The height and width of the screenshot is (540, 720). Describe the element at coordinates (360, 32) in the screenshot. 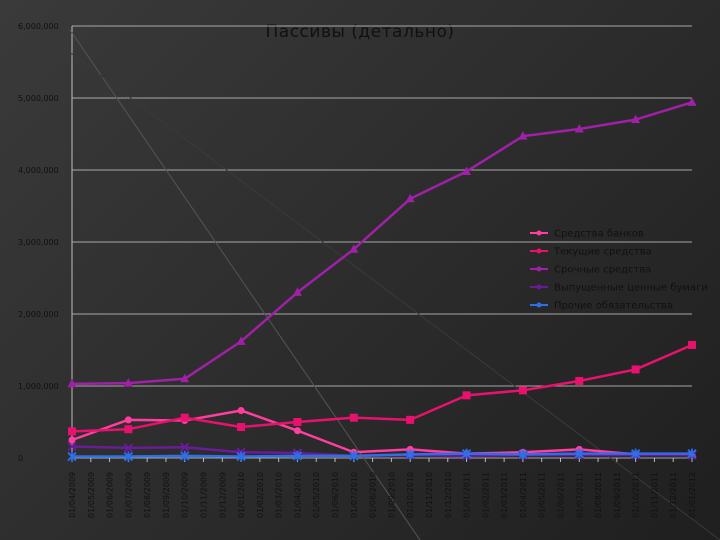

I see `chart-title: Пассивы (детально)` at that location.